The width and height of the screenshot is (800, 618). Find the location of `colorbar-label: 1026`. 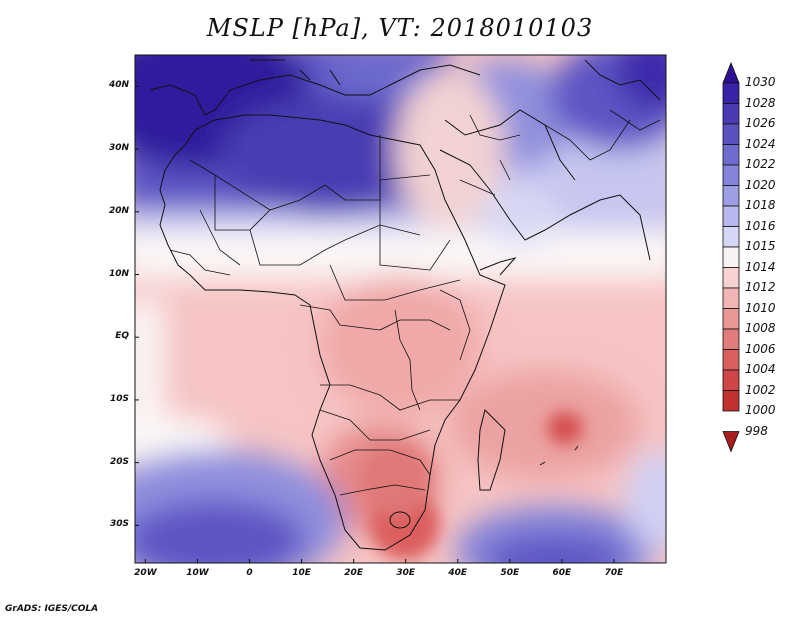

colorbar-label: 1026 is located at coordinates (760, 123).